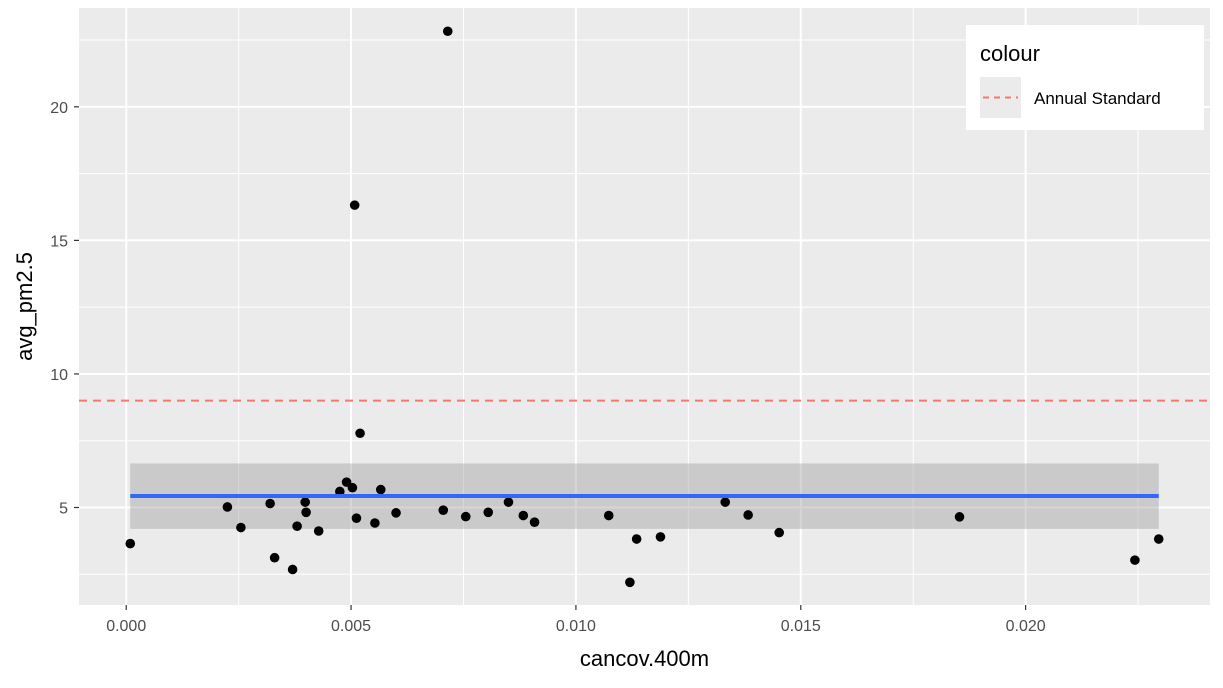 The image size is (1223, 688). I want to click on y-axis: 5 10 15 20, so click(64, 309).